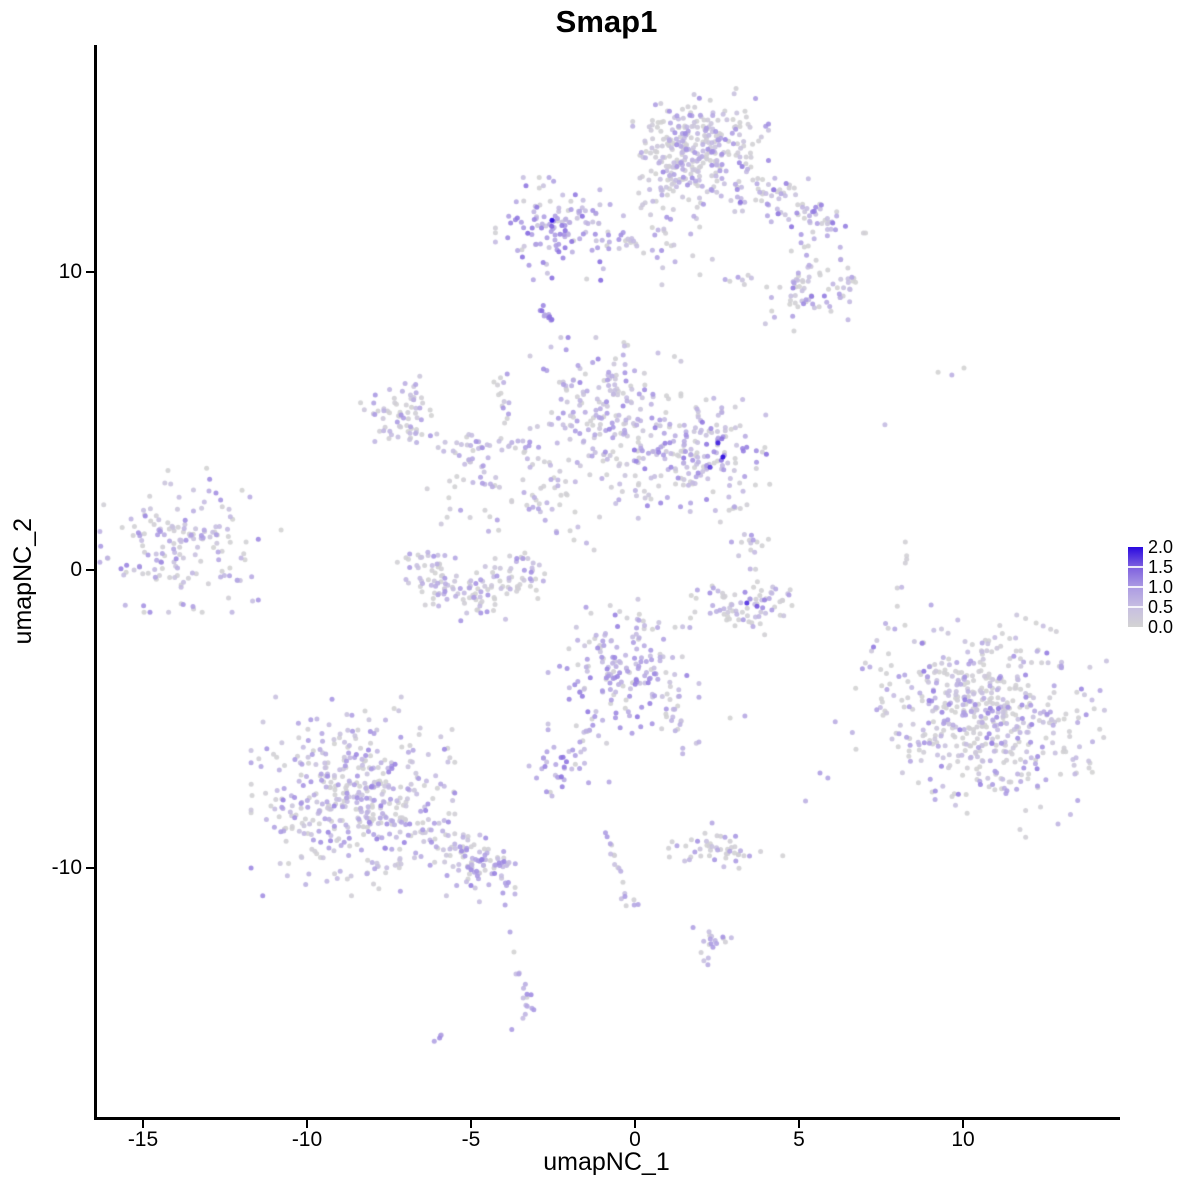 This screenshot has width=1200, height=1200. I want to click on x-tick-label: -10, so click(307, 1139).